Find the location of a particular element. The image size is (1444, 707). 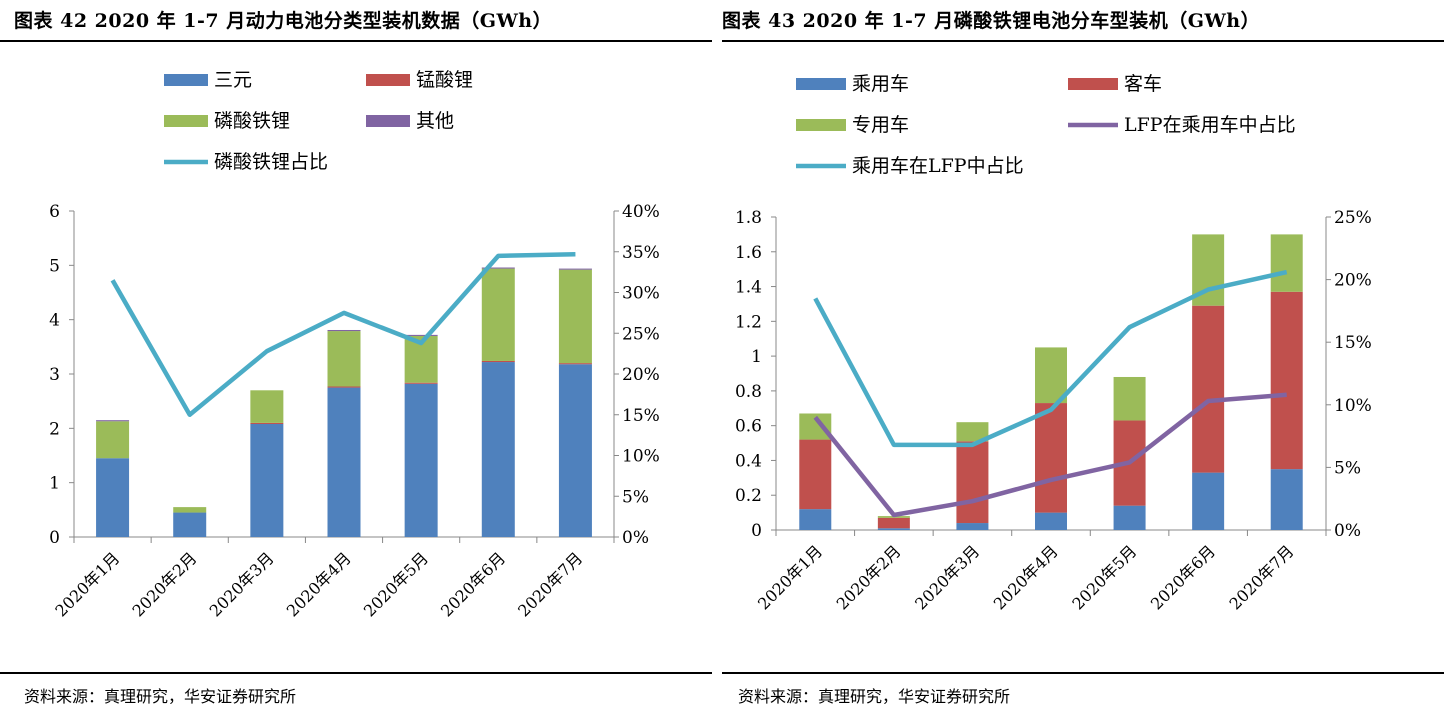

y-tick-label: 1.8 is located at coordinates (748, 218).